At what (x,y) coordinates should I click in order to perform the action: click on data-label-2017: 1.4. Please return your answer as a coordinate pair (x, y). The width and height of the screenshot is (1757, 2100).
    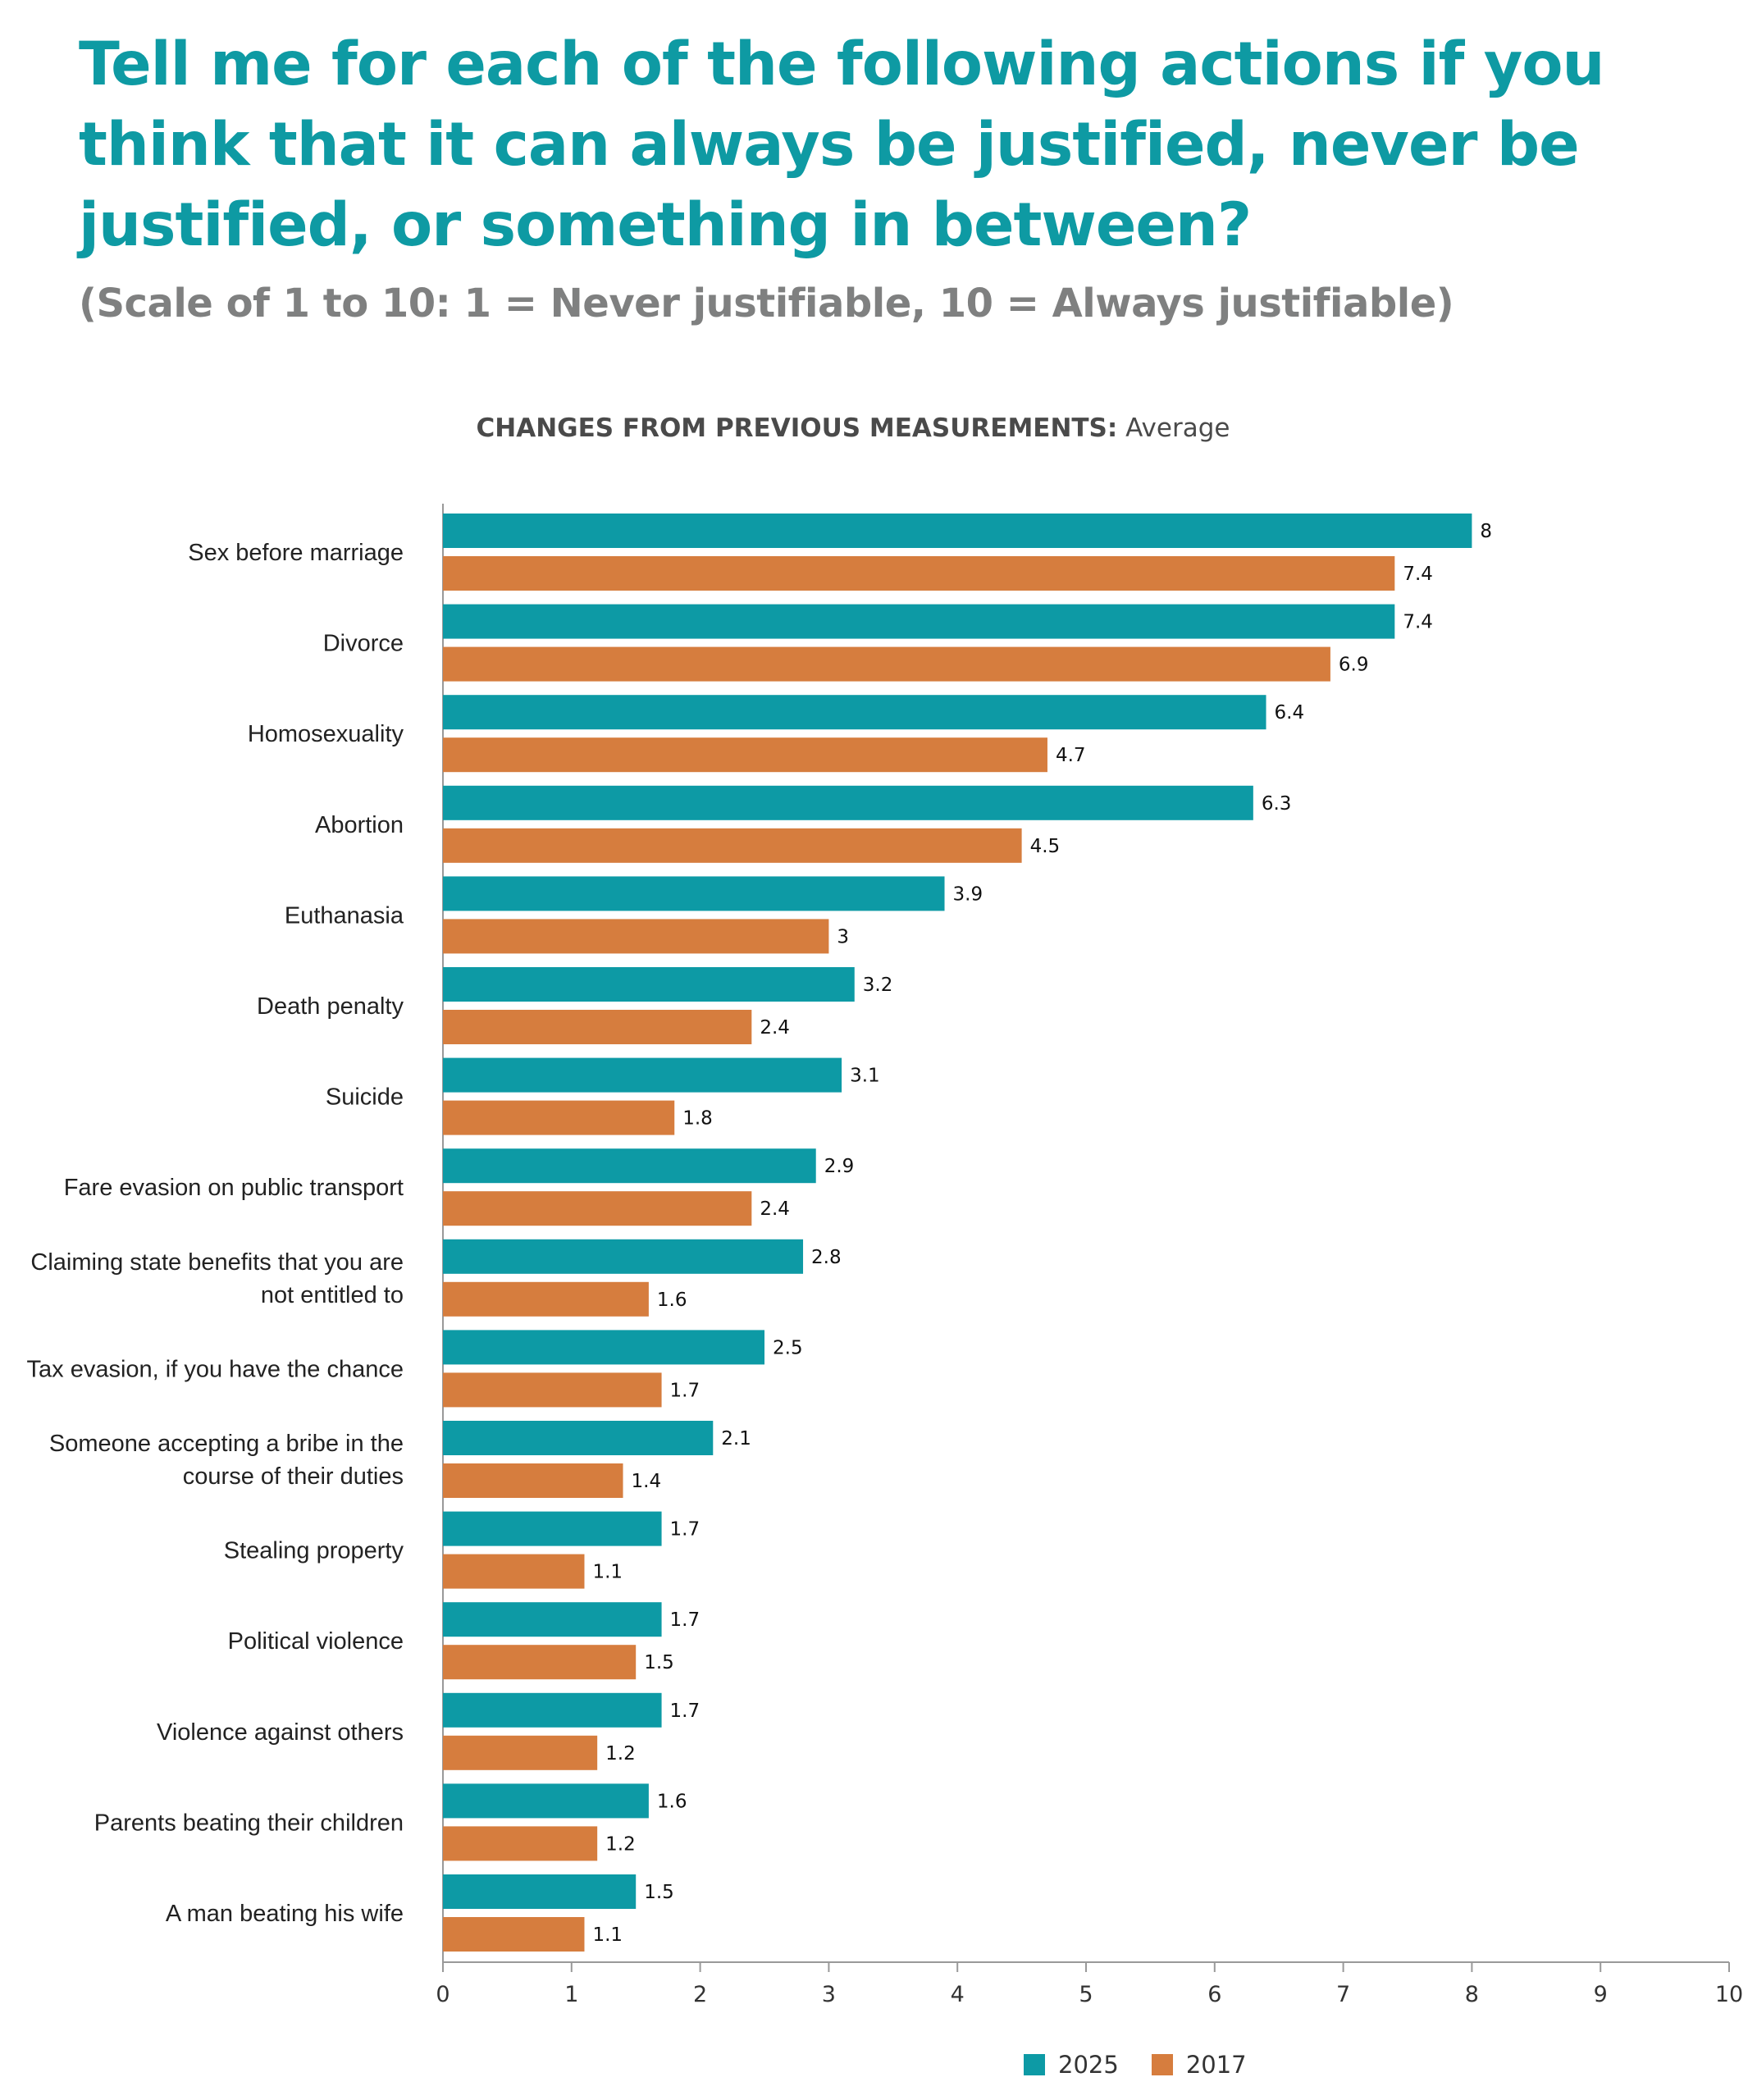
    Looking at the image, I should click on (647, 1482).